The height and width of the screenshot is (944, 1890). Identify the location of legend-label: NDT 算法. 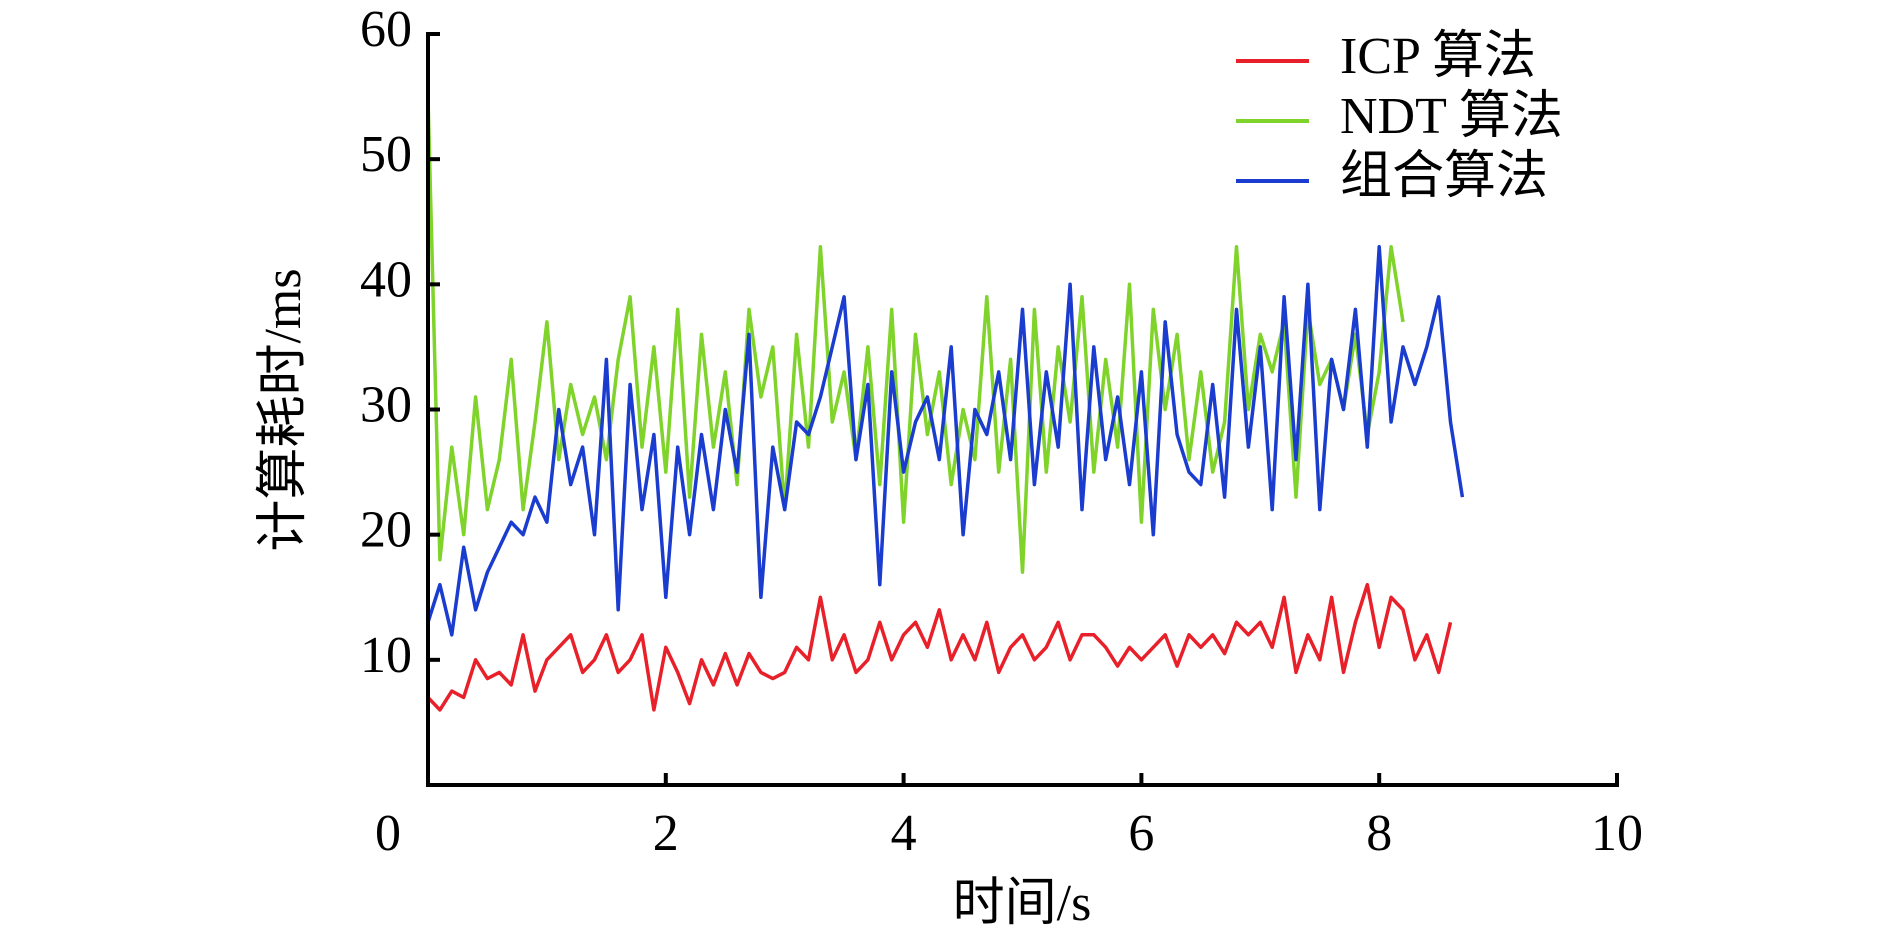
(1451, 116).